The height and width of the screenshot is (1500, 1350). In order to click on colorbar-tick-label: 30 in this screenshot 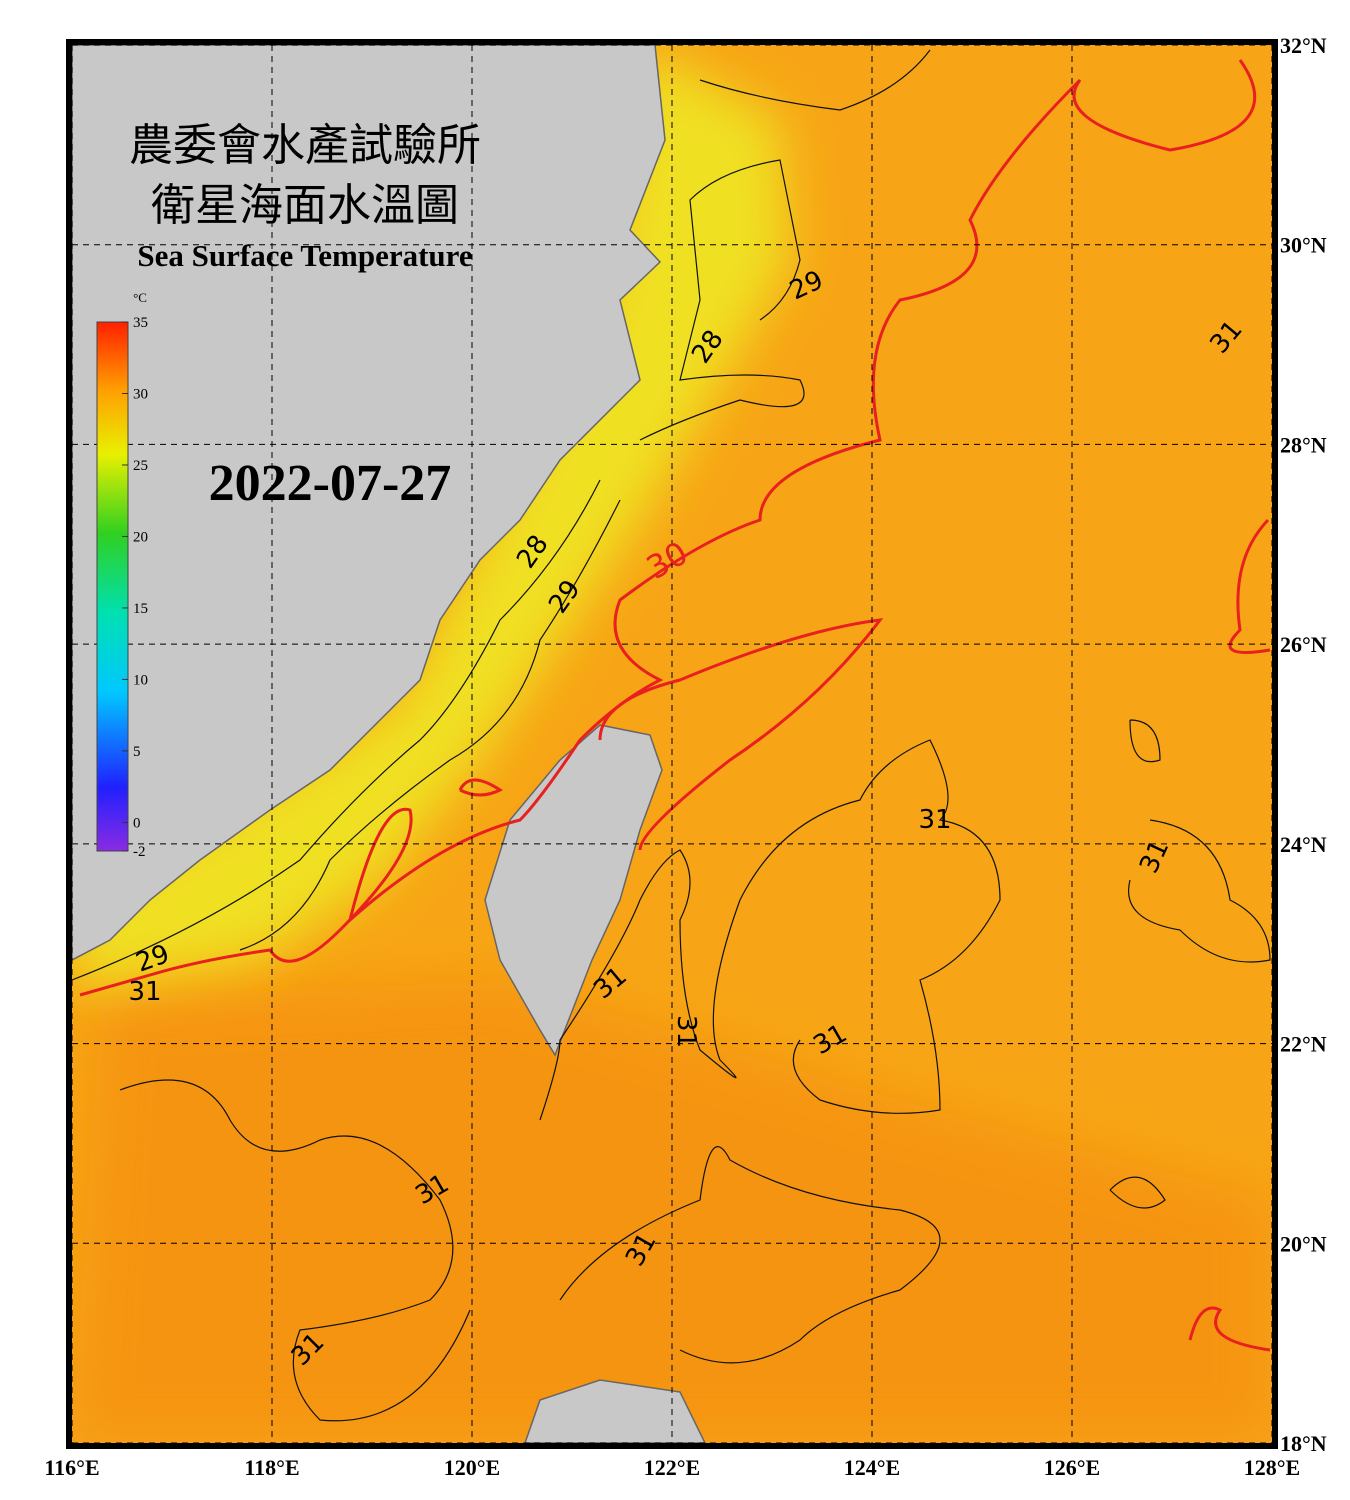, I will do `click(140, 394)`.